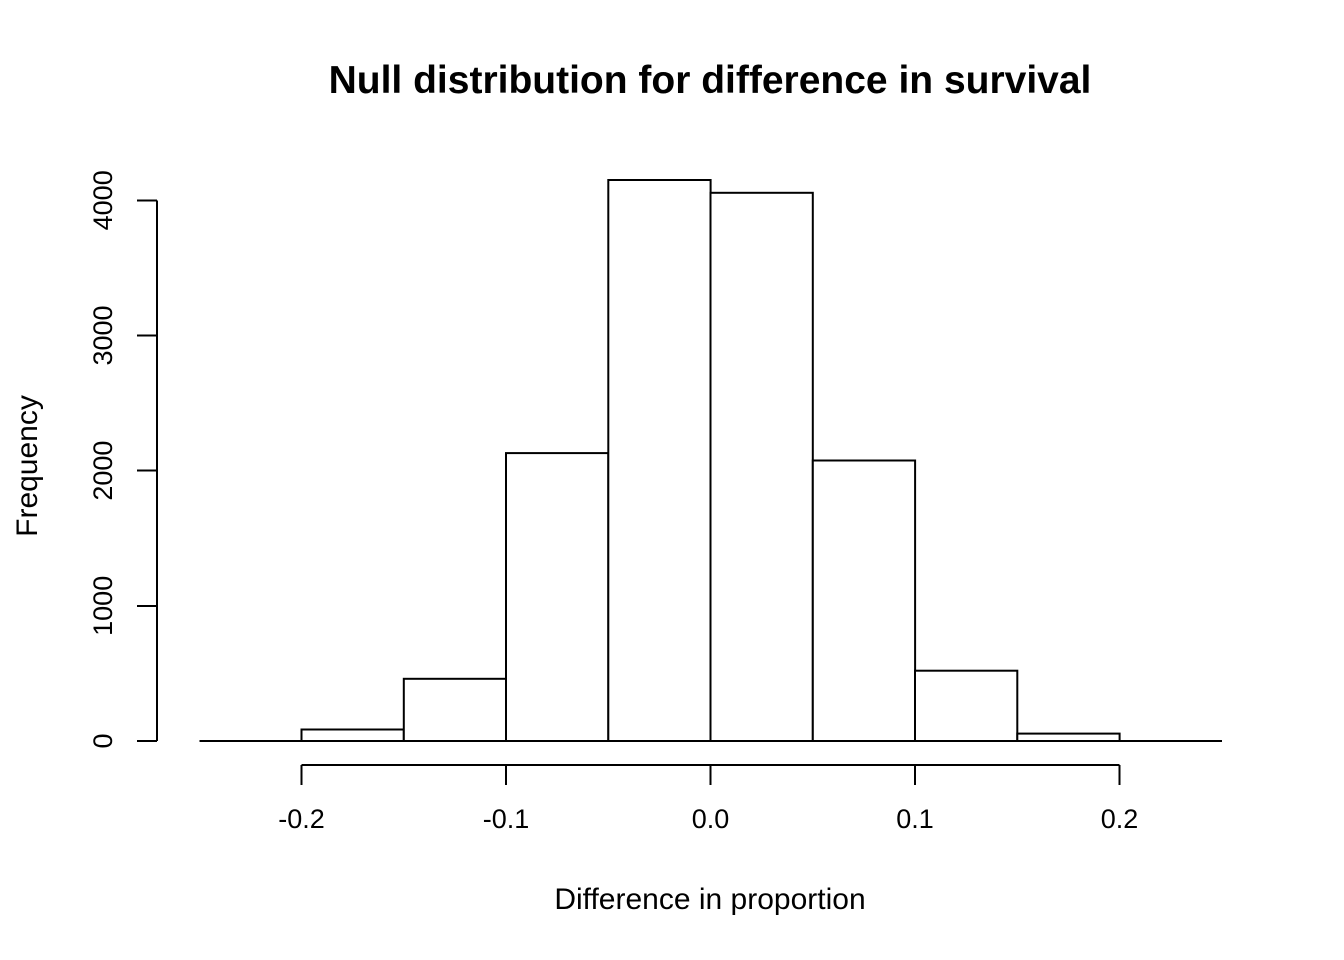 The height and width of the screenshot is (960, 1344). What do you see at coordinates (506, 819) in the screenshot?
I see `x-tick-label-1: -0.1` at bounding box center [506, 819].